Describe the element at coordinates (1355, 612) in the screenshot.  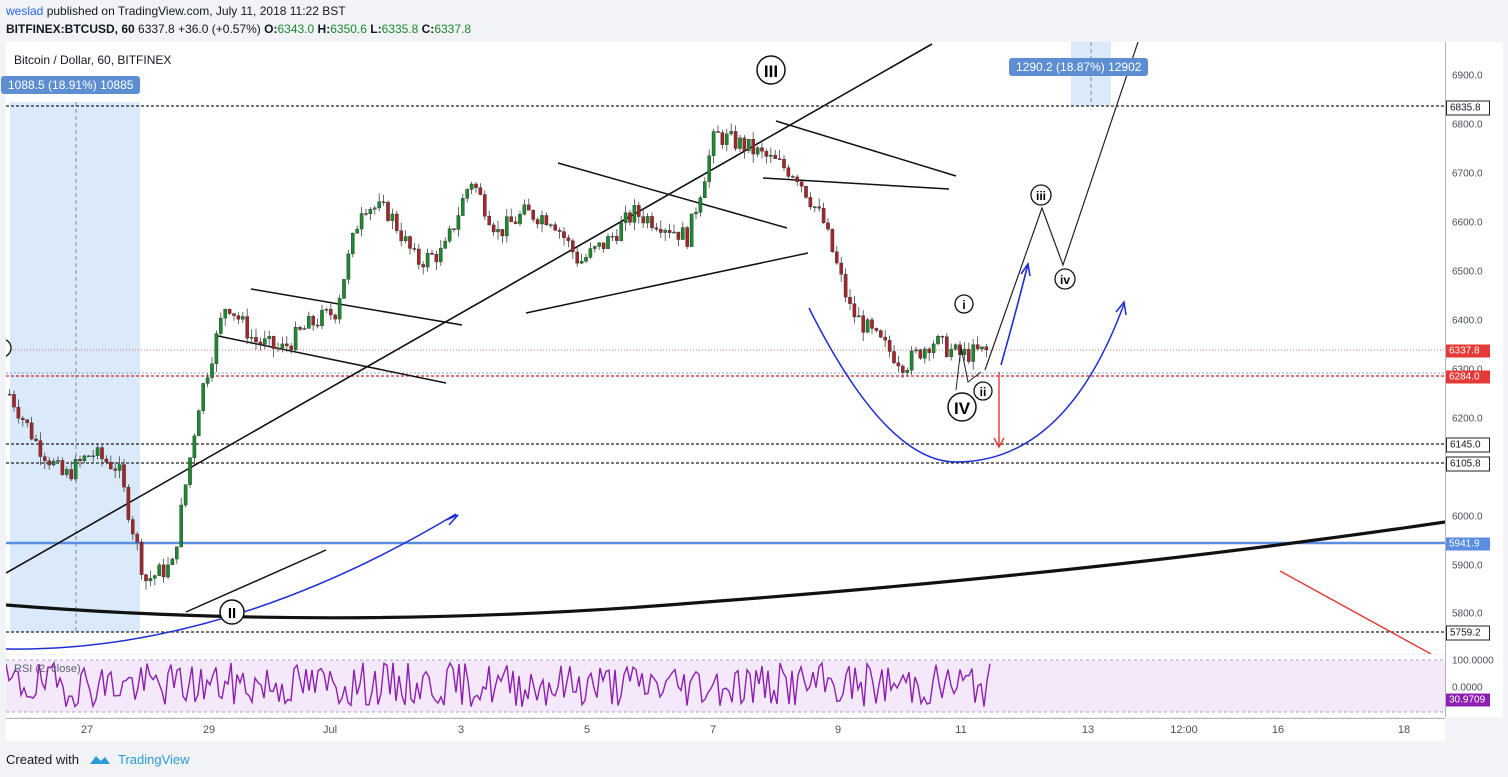
I see `red-trend-line` at that location.